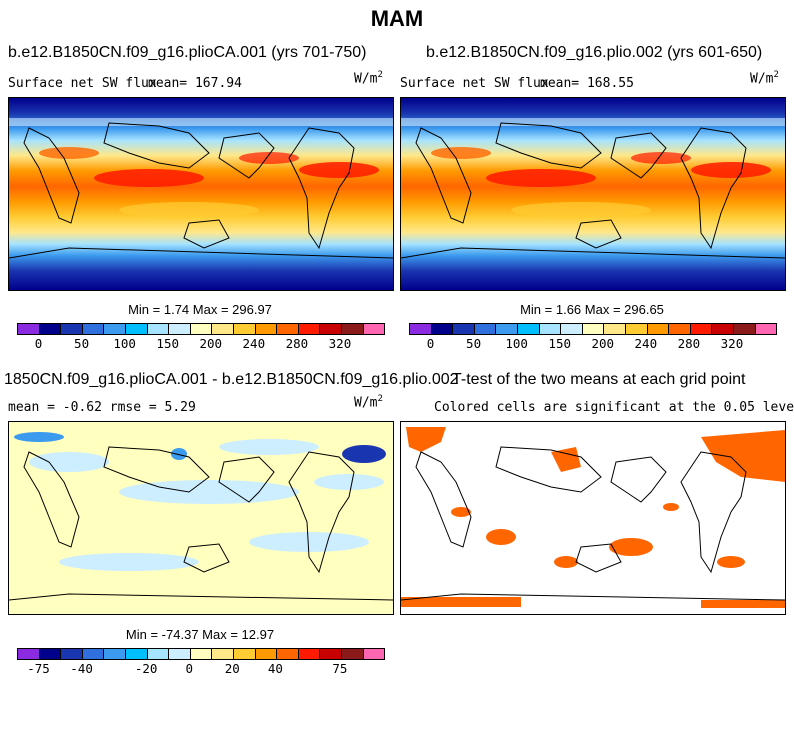 The height and width of the screenshot is (733, 794). Describe the element at coordinates (102, 407) in the screenshot. I see `panel-bl-stats: mean = -0.62 rmse = 5.29` at that location.